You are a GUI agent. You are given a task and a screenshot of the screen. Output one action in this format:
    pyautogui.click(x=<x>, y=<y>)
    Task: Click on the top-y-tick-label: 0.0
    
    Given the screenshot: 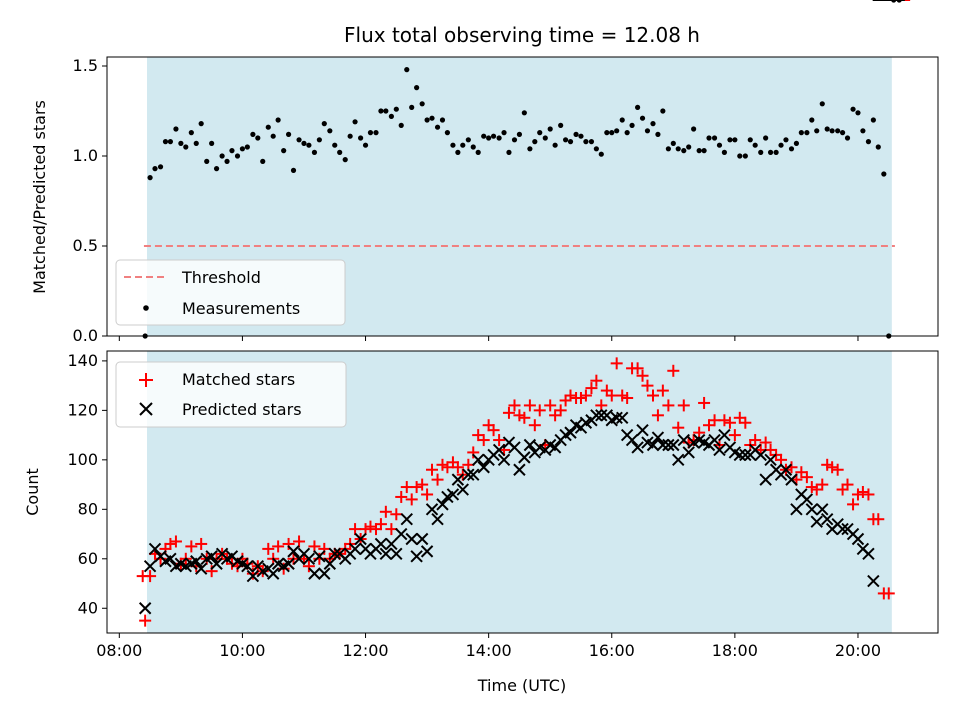 What is the action you would take?
    pyautogui.click(x=85, y=335)
    